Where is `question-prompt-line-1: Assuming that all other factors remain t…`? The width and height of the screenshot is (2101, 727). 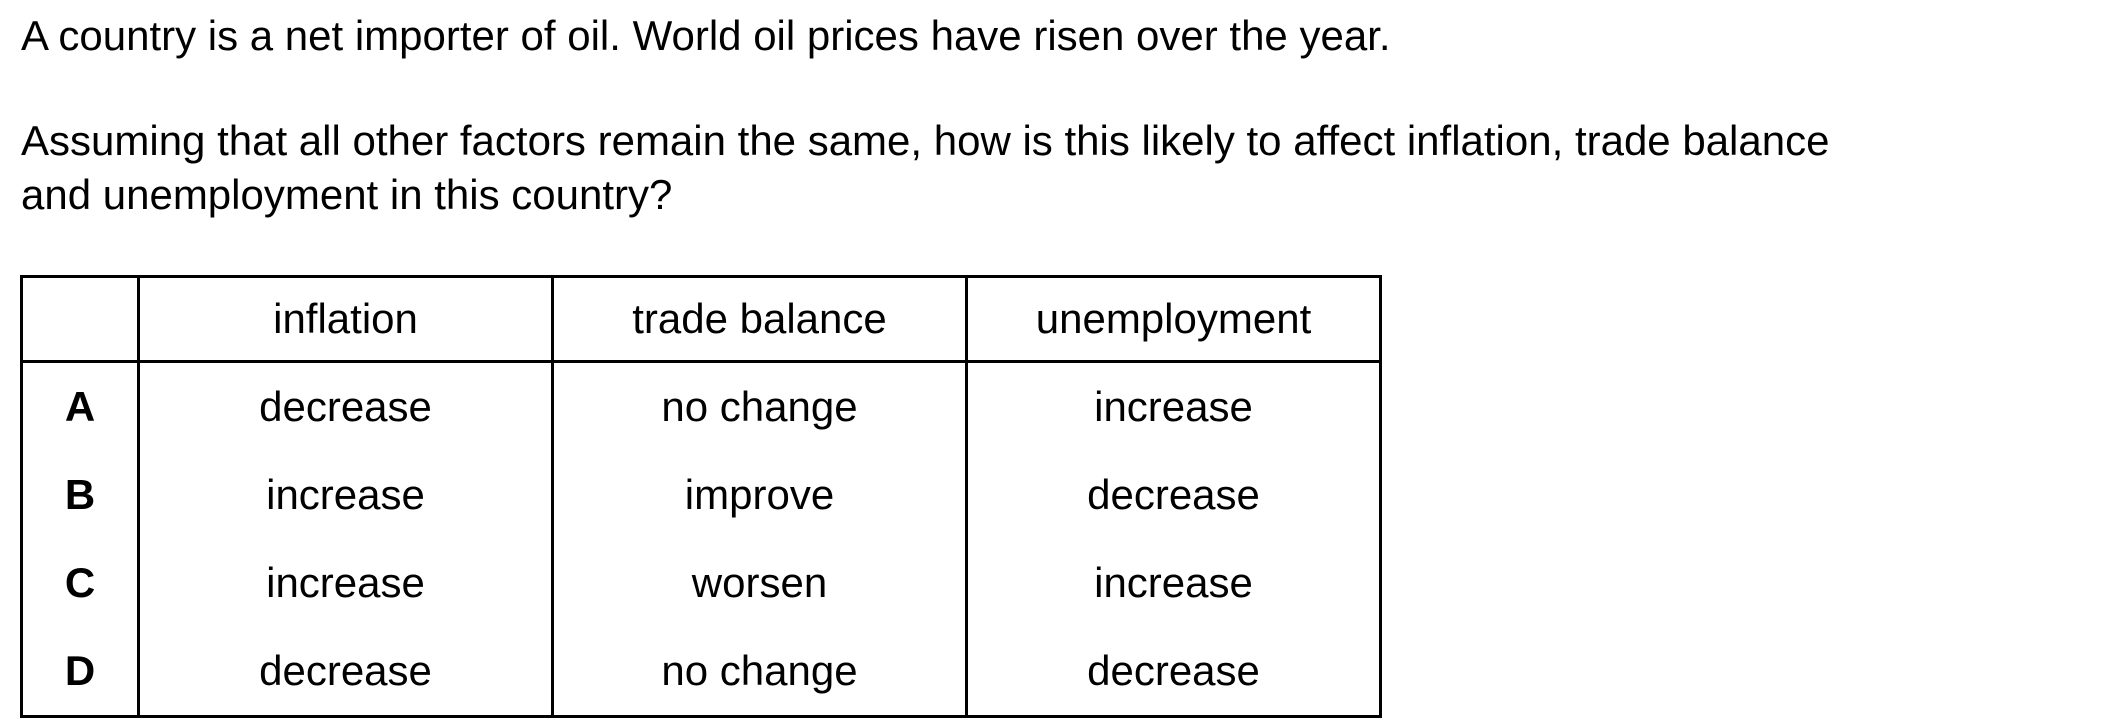 question-prompt-line-1: Assuming that all other factors remain t… is located at coordinates (925, 140).